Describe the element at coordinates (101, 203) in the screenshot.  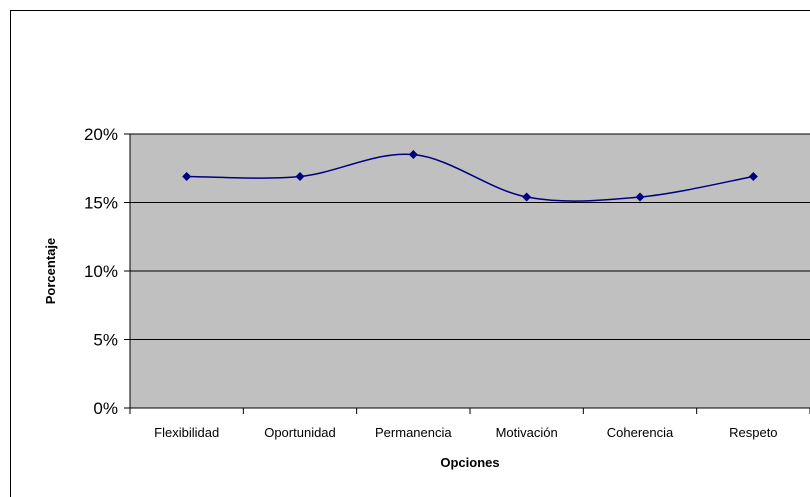
I see `y-tick-label: 15%` at that location.